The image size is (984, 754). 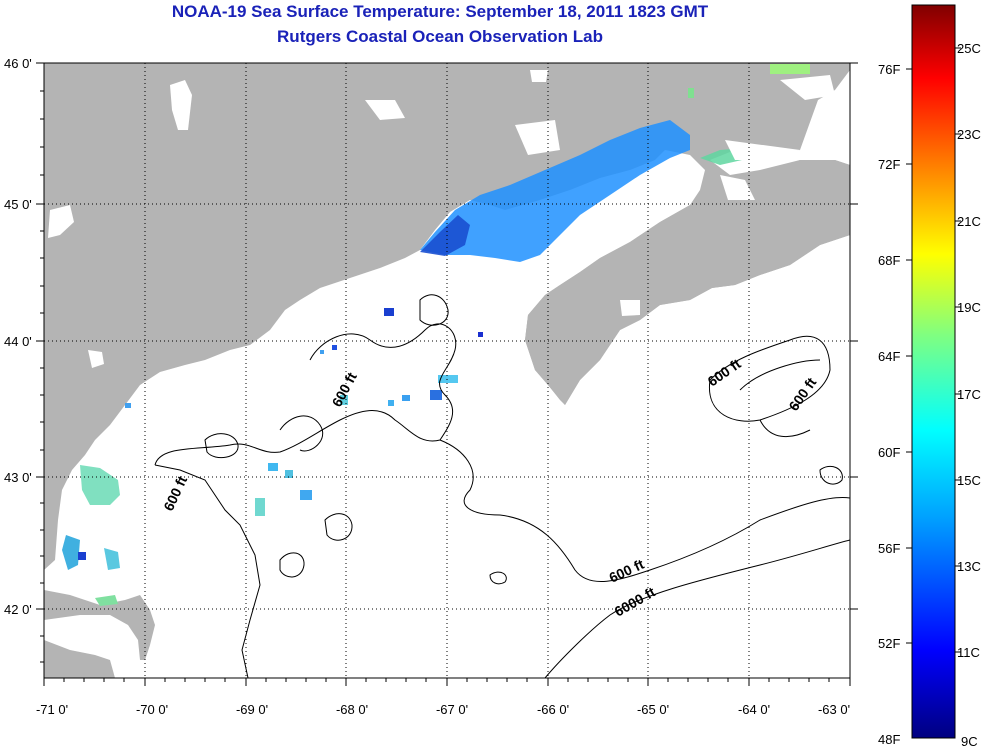 What do you see at coordinates (18, 63) in the screenshot?
I see `lat-tick-label: 46 0'` at bounding box center [18, 63].